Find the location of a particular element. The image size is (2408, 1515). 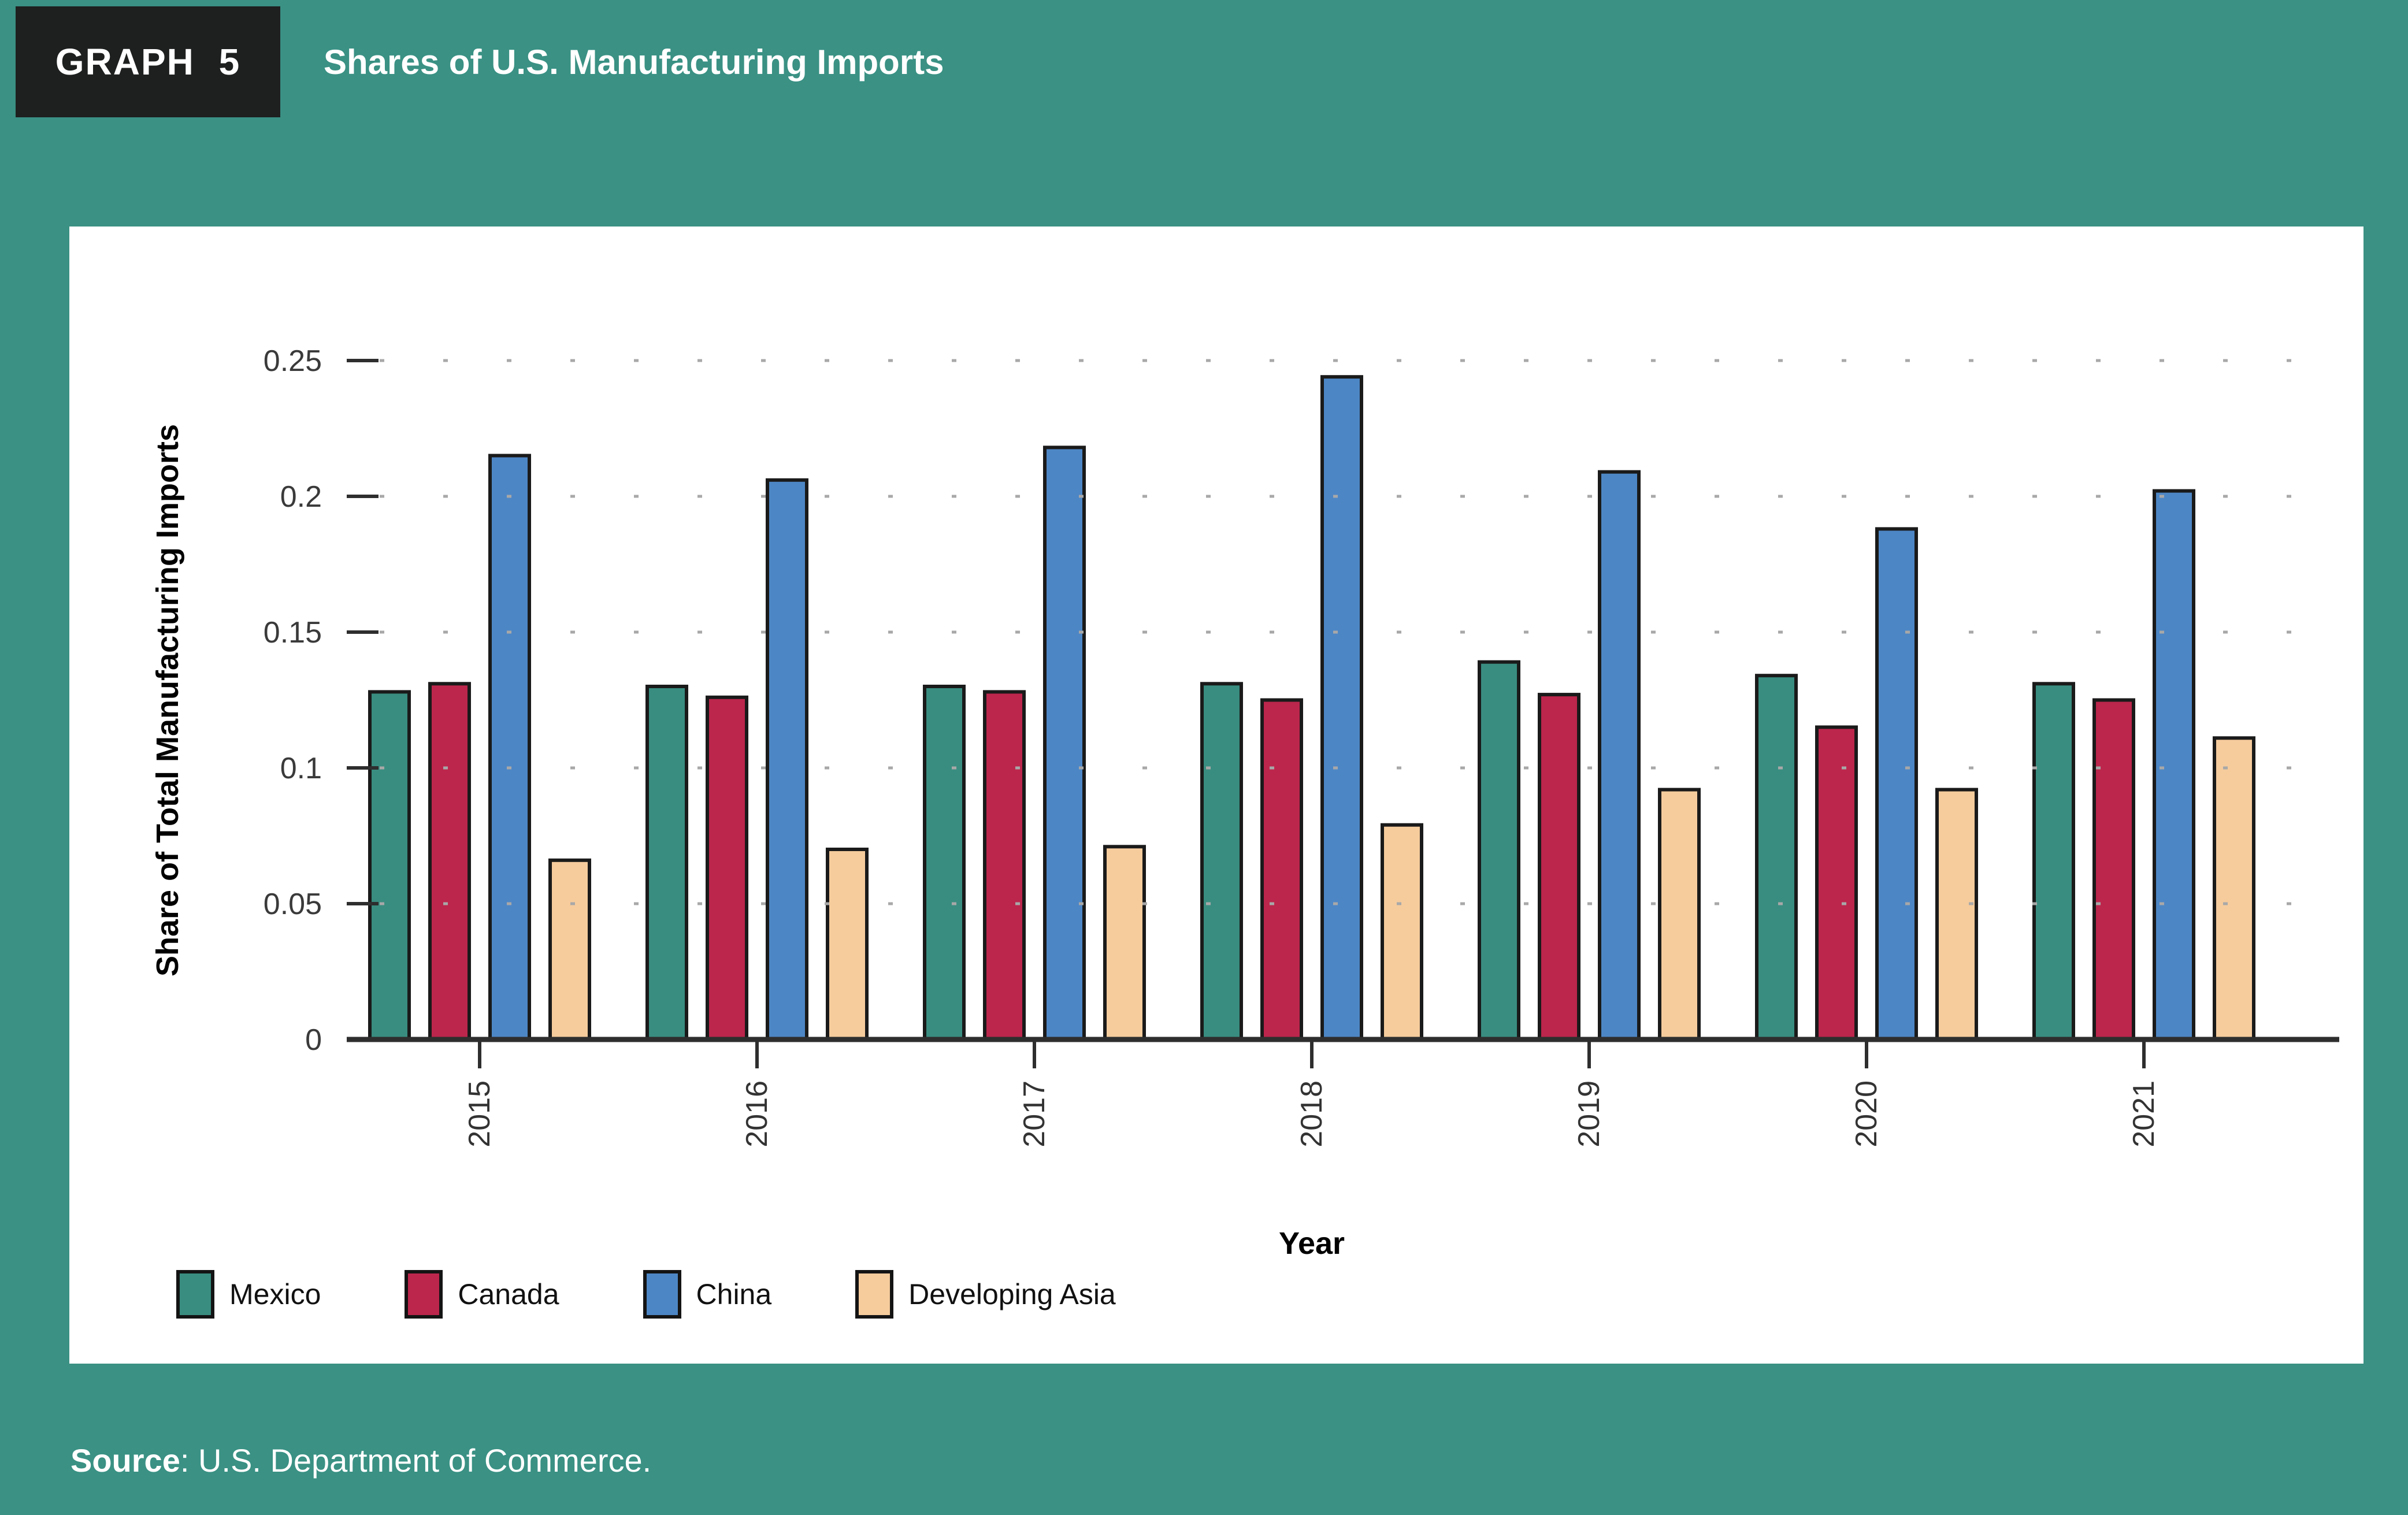

bar-china-2020 is located at coordinates (1896, 784).